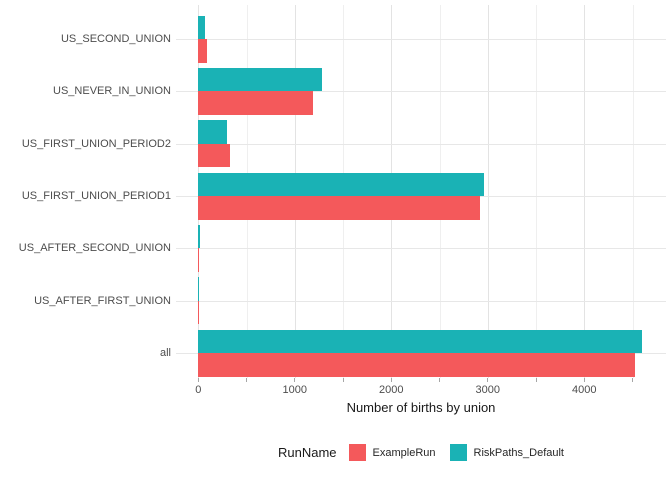 This screenshot has width=672, height=480. What do you see at coordinates (307, 452) in the screenshot?
I see `legend-title: RunName` at bounding box center [307, 452].